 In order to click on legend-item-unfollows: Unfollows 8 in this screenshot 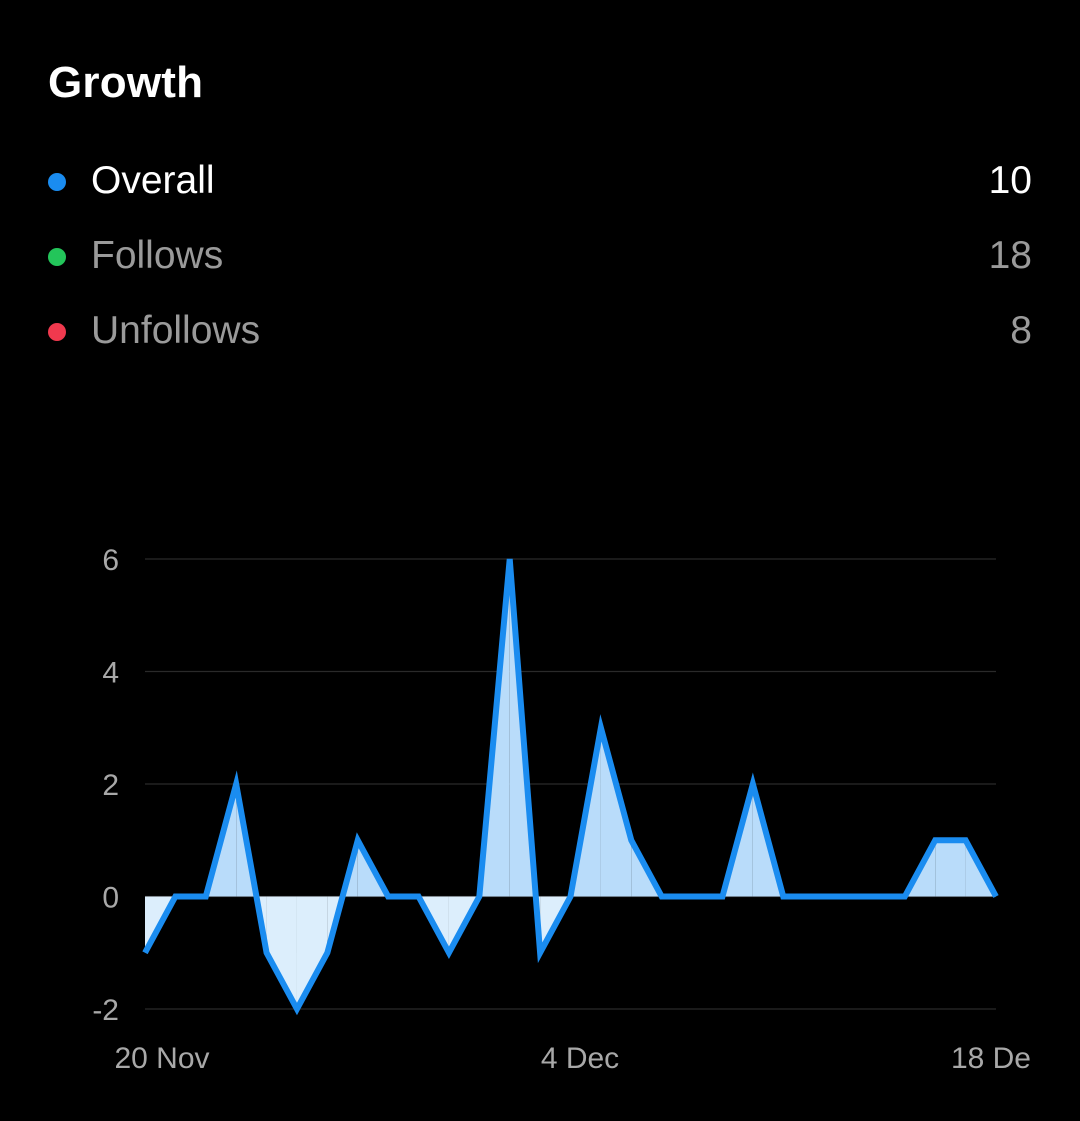, I will do `click(540, 332)`.